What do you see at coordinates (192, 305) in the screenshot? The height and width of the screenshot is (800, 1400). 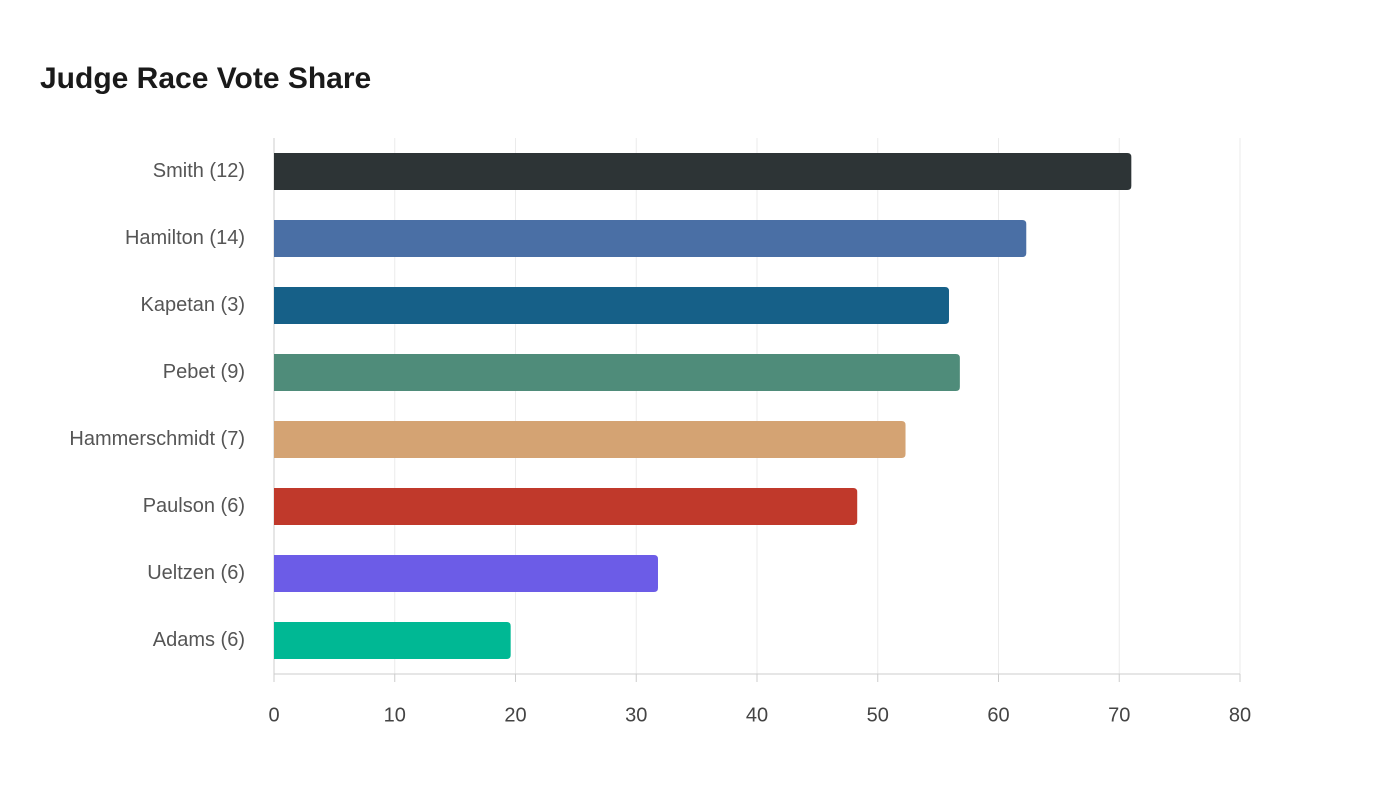 I see `y-tick-label: Kapetan (3)` at bounding box center [192, 305].